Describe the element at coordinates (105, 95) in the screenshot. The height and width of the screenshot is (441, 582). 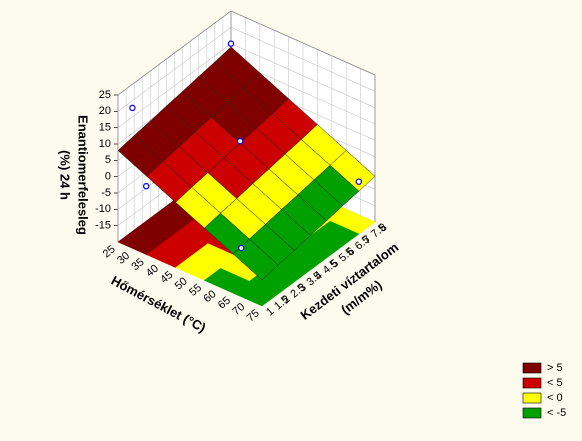
I see `z-tick-label: 25` at that location.